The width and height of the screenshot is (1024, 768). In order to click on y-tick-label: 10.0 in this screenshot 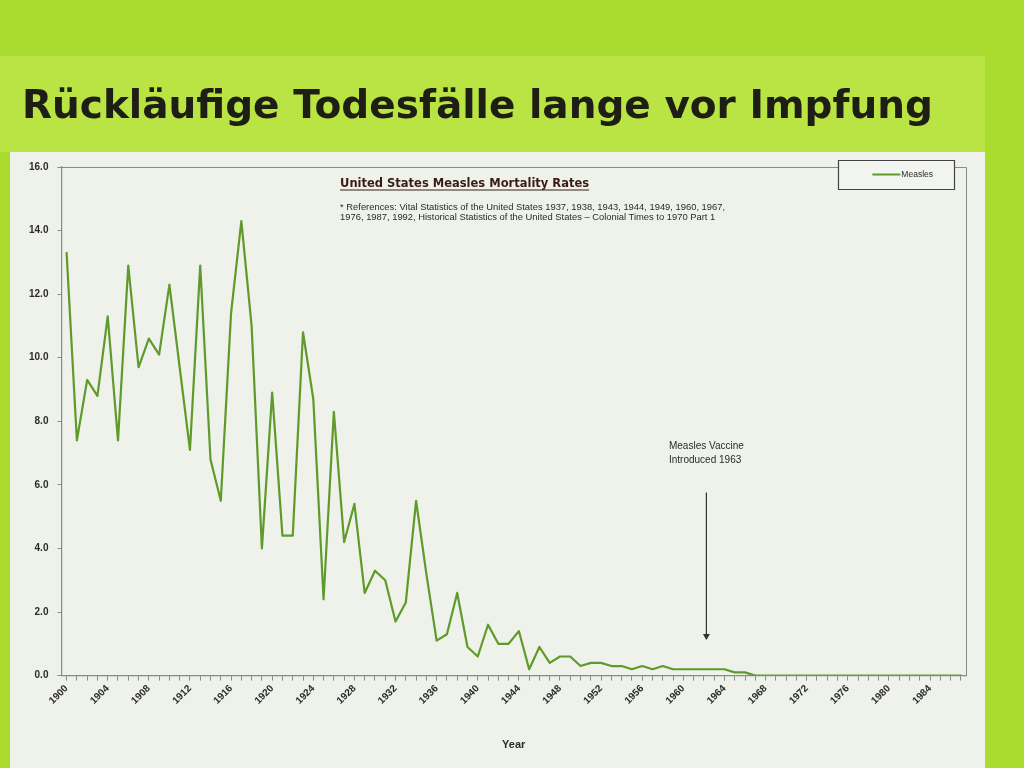, I will do `click(38, 357)`.